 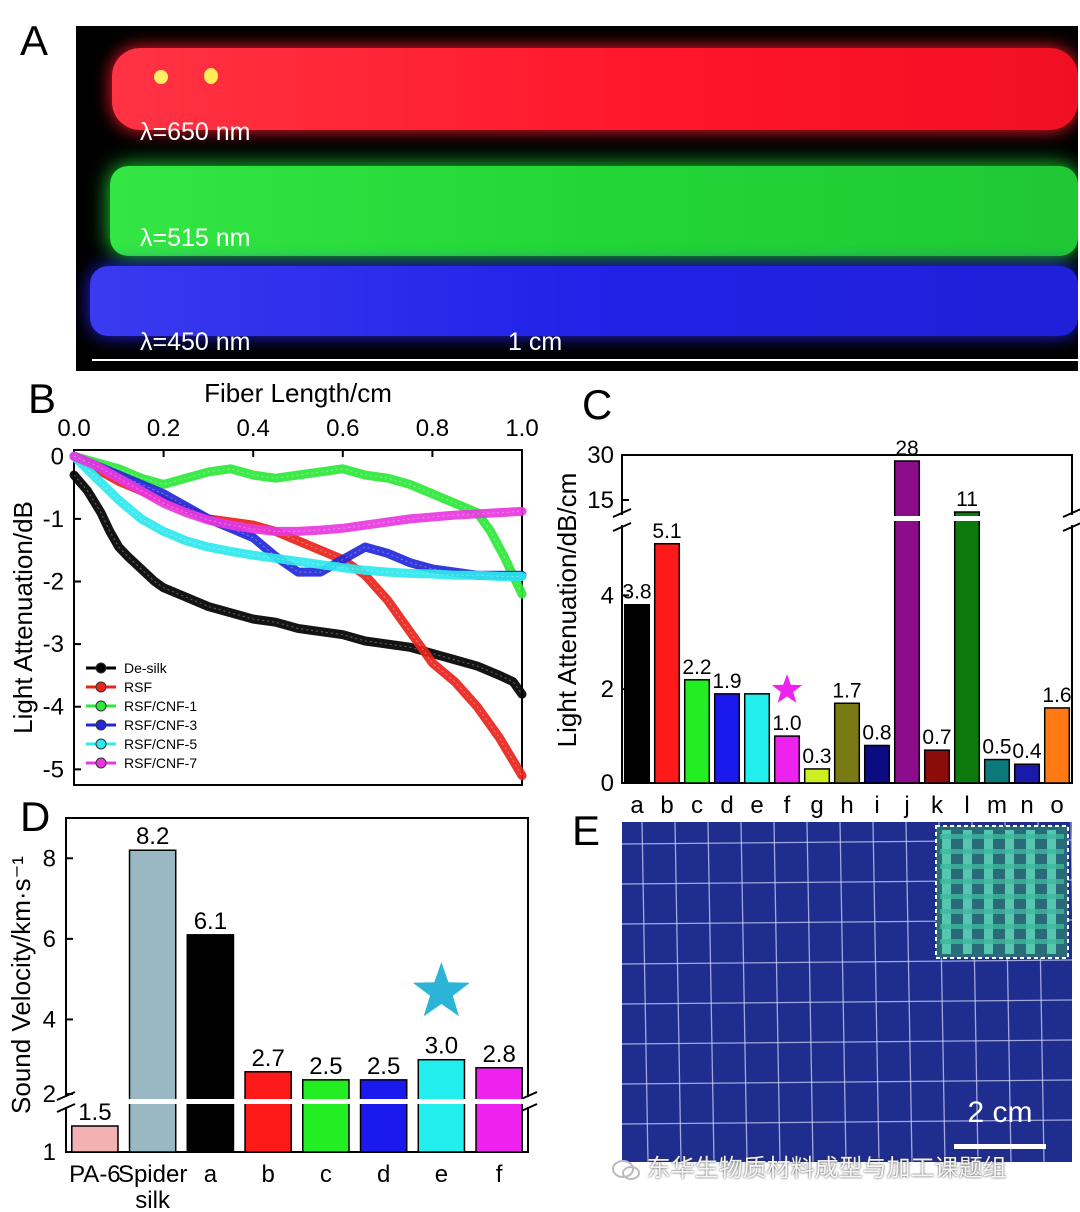 What do you see at coordinates (727, 738) in the screenshot?
I see `bar-d` at bounding box center [727, 738].